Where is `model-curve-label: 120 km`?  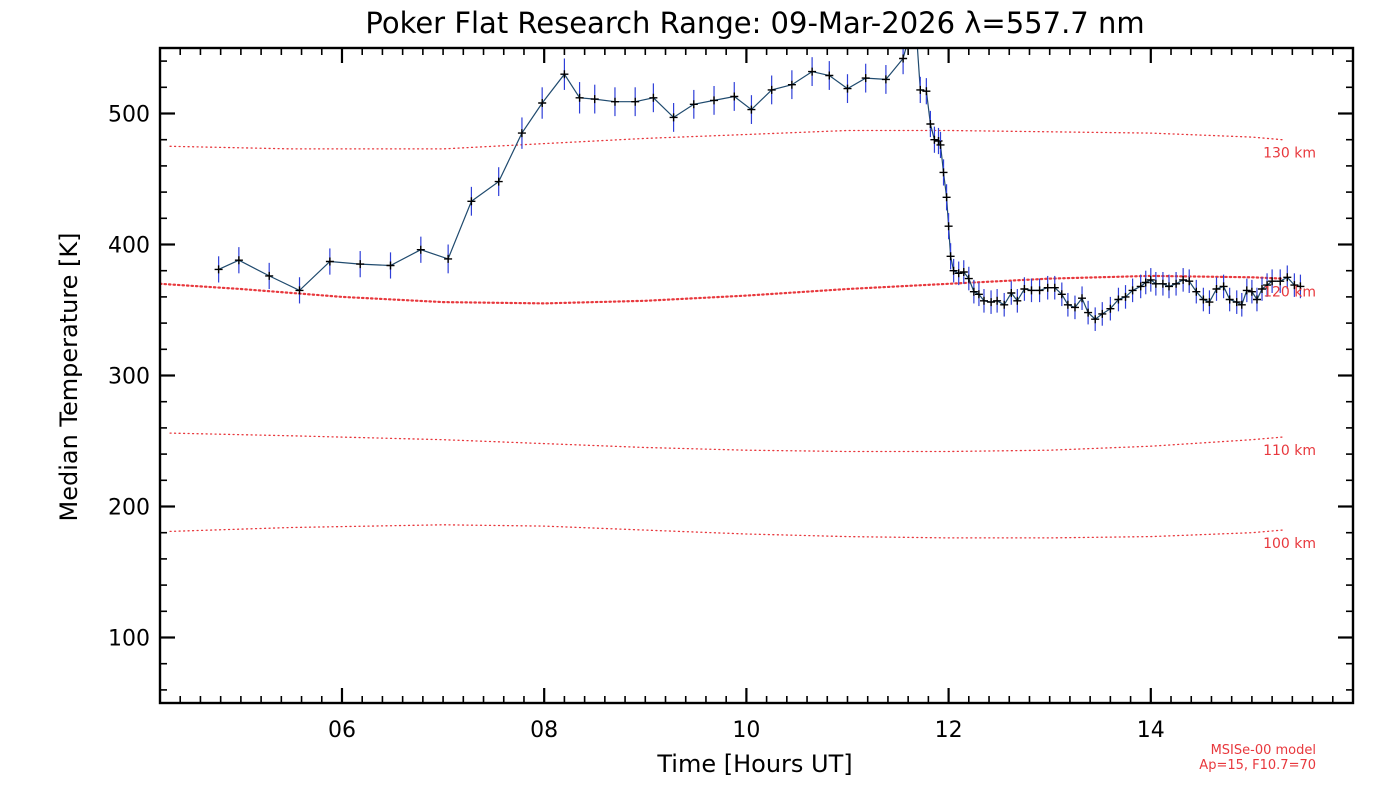 model-curve-label: 120 km is located at coordinates (1289, 293).